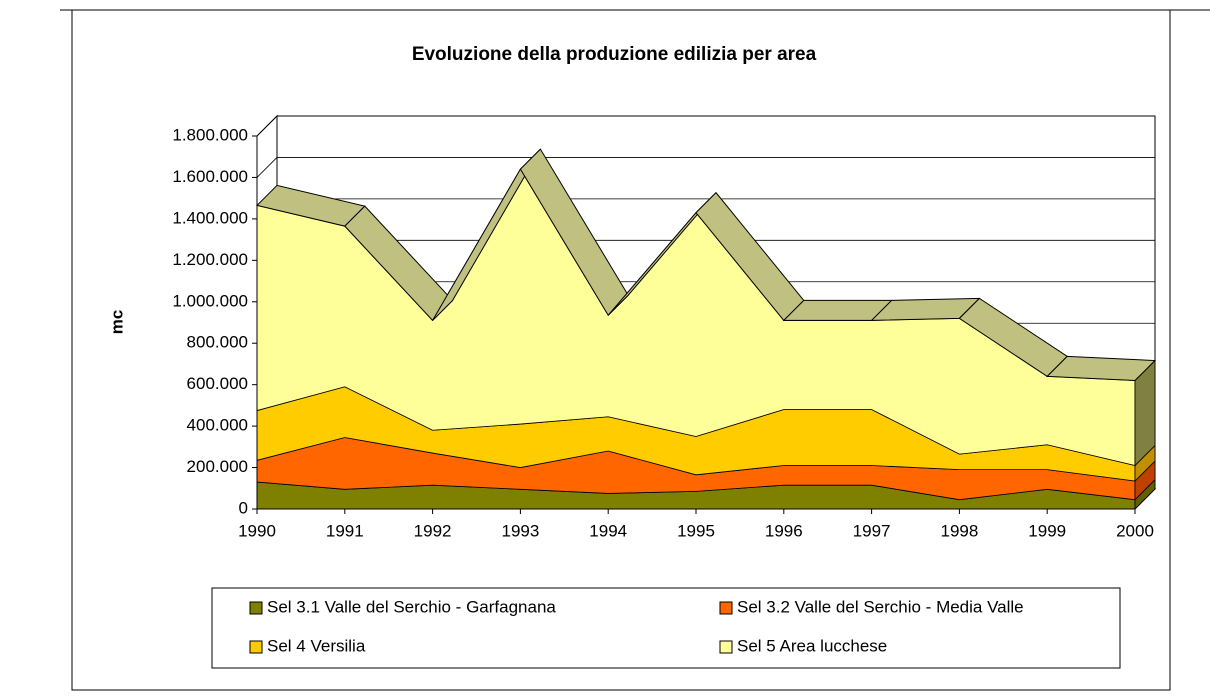 This screenshot has width=1210, height=700. I want to click on x-tick-label: 1999, so click(1047, 530).